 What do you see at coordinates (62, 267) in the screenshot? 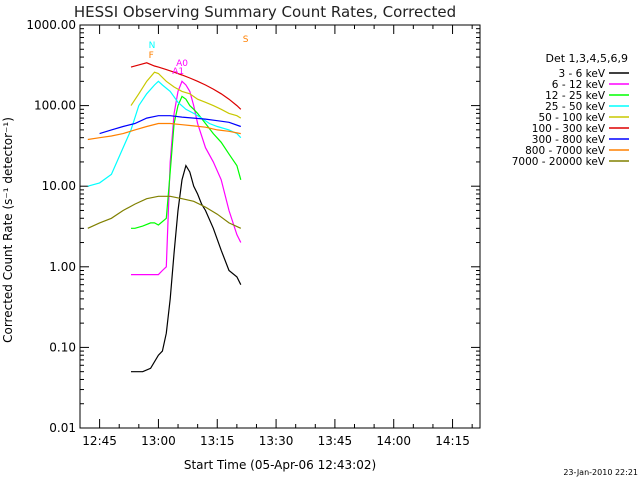
I see `y-tick-label: 1.00` at bounding box center [62, 267].